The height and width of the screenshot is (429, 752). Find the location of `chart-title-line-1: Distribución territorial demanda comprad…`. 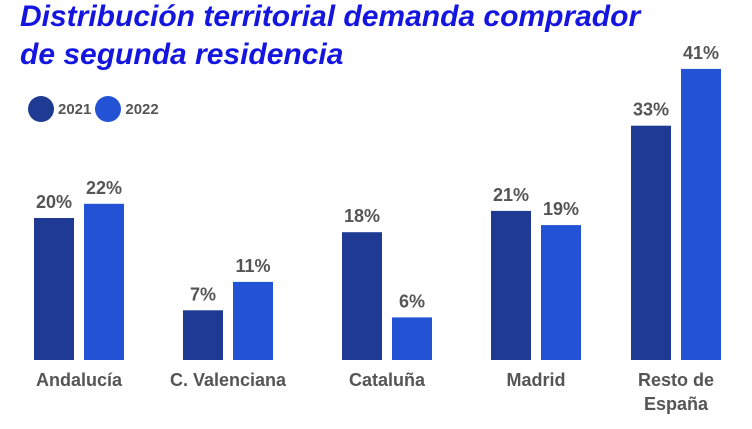

chart-title-line-1: Distribución territorial demanda comprad… is located at coordinates (330, 16).